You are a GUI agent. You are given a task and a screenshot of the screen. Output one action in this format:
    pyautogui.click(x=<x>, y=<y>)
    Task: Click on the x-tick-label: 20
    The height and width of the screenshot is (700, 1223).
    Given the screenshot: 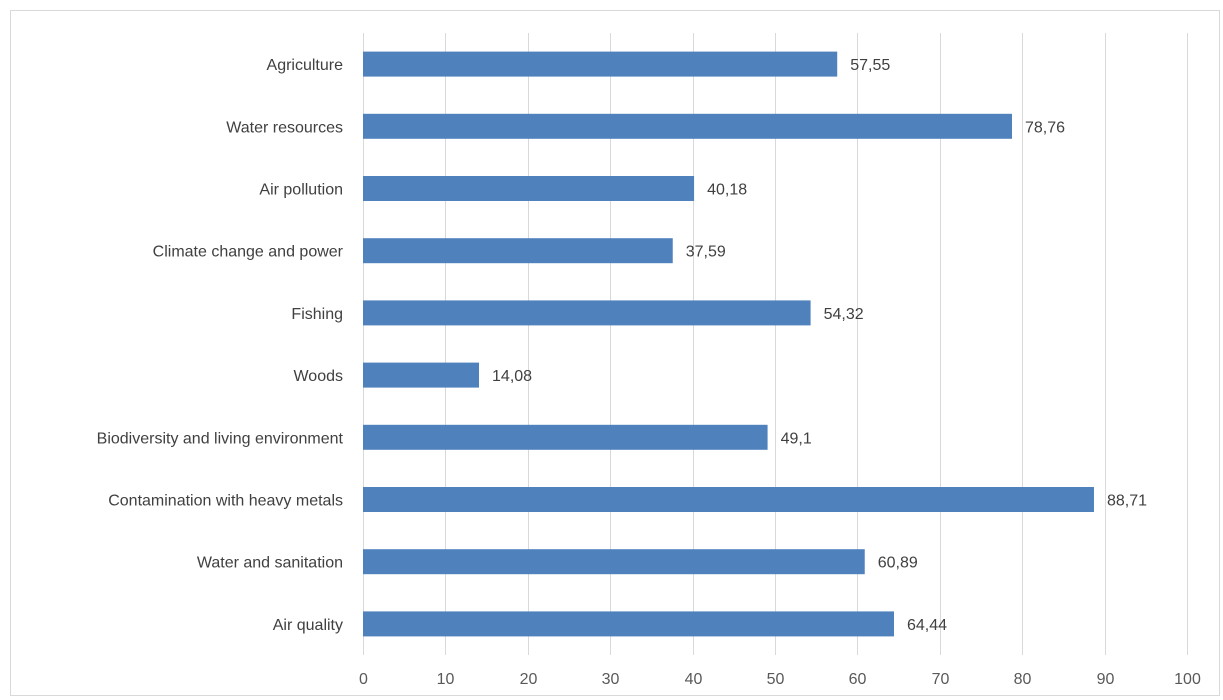 What is the action you would take?
    pyautogui.click(x=529, y=679)
    